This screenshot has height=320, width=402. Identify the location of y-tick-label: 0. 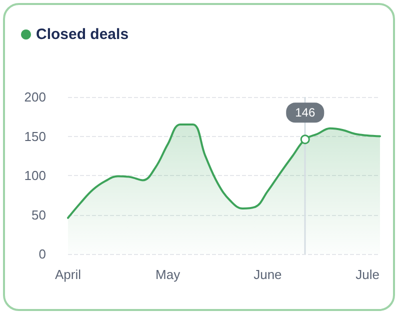
(42, 254).